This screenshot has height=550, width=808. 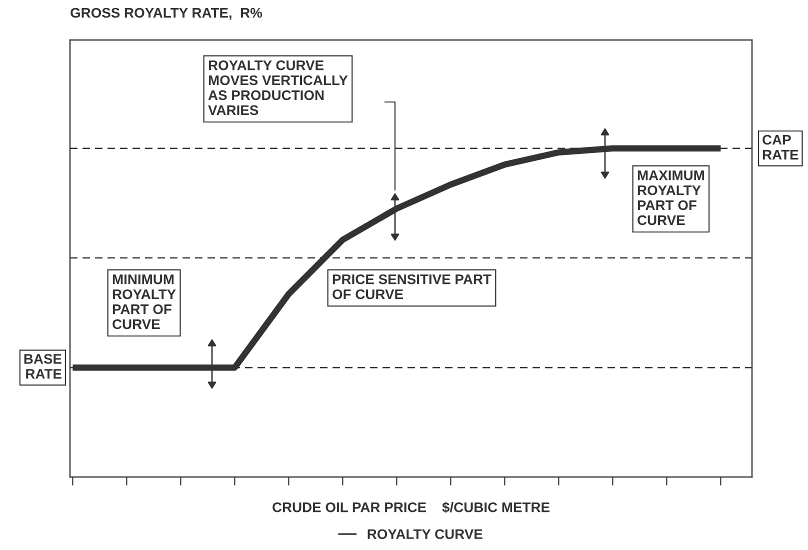 I want to click on annotation: MAXIMUM ROYALTY PART OF CURVE, so click(x=671, y=198).